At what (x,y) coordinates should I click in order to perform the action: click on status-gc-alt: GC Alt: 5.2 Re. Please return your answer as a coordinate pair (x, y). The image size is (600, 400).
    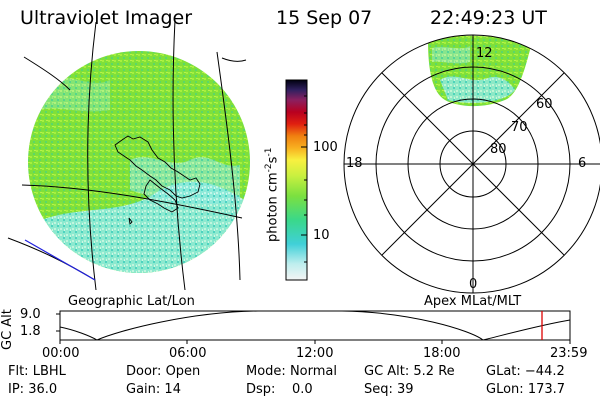
    Looking at the image, I should click on (409, 371).